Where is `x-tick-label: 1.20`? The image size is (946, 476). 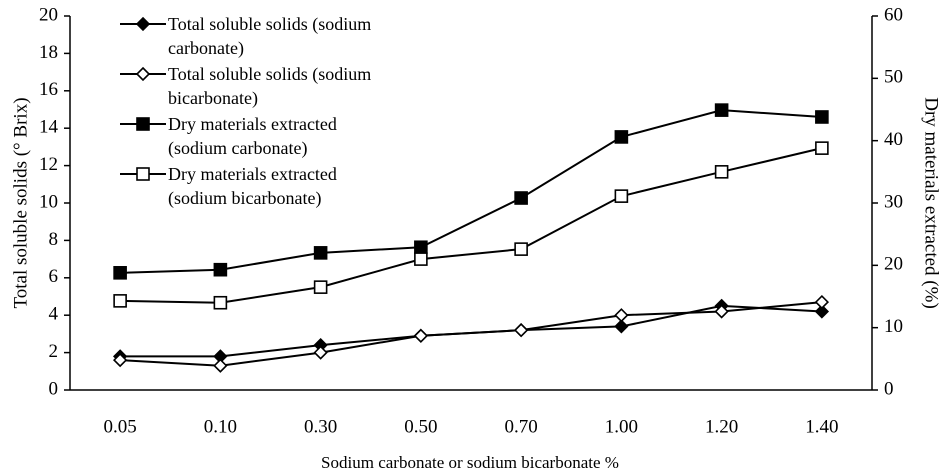
x-tick-label: 1.20 is located at coordinates (721, 426).